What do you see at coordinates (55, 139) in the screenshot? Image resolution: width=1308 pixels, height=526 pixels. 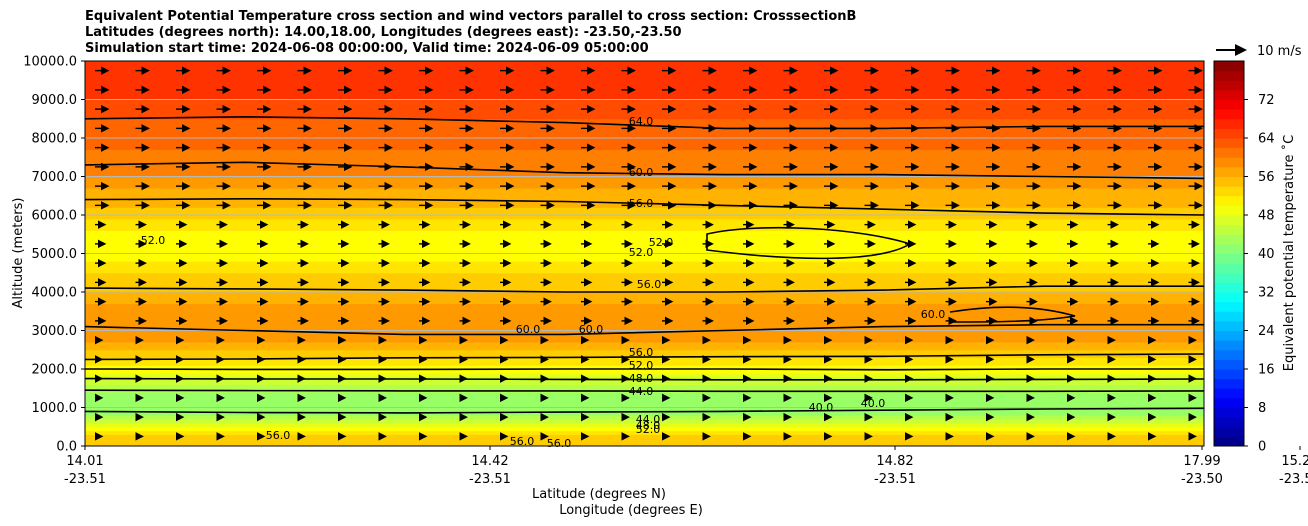 I see `y-tick-label: 8000.0` at bounding box center [55, 139].